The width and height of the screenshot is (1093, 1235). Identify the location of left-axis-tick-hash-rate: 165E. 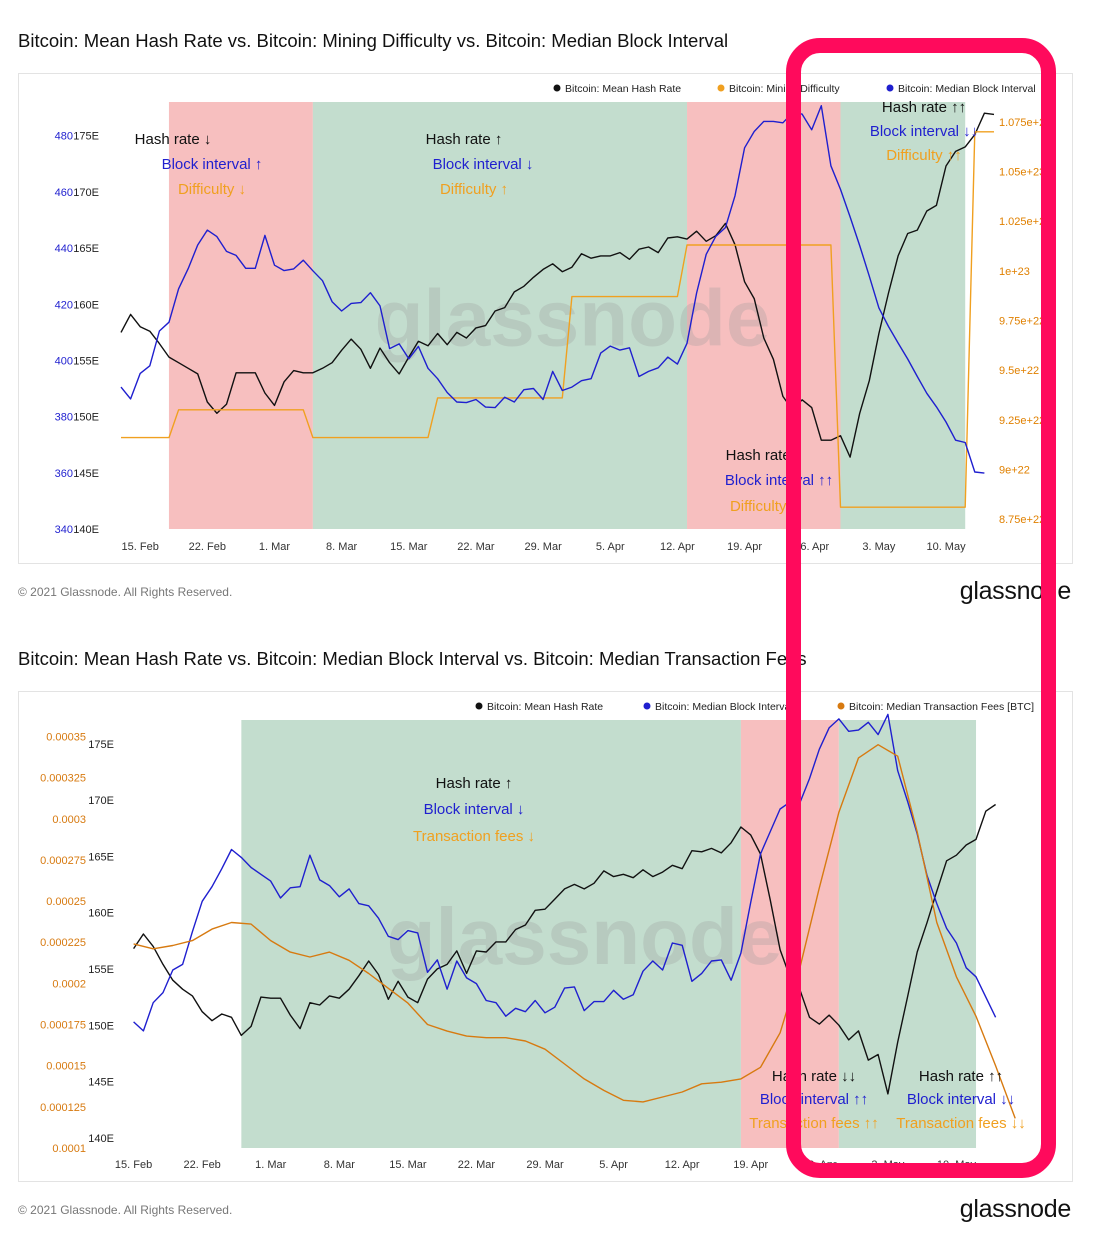
(86, 249).